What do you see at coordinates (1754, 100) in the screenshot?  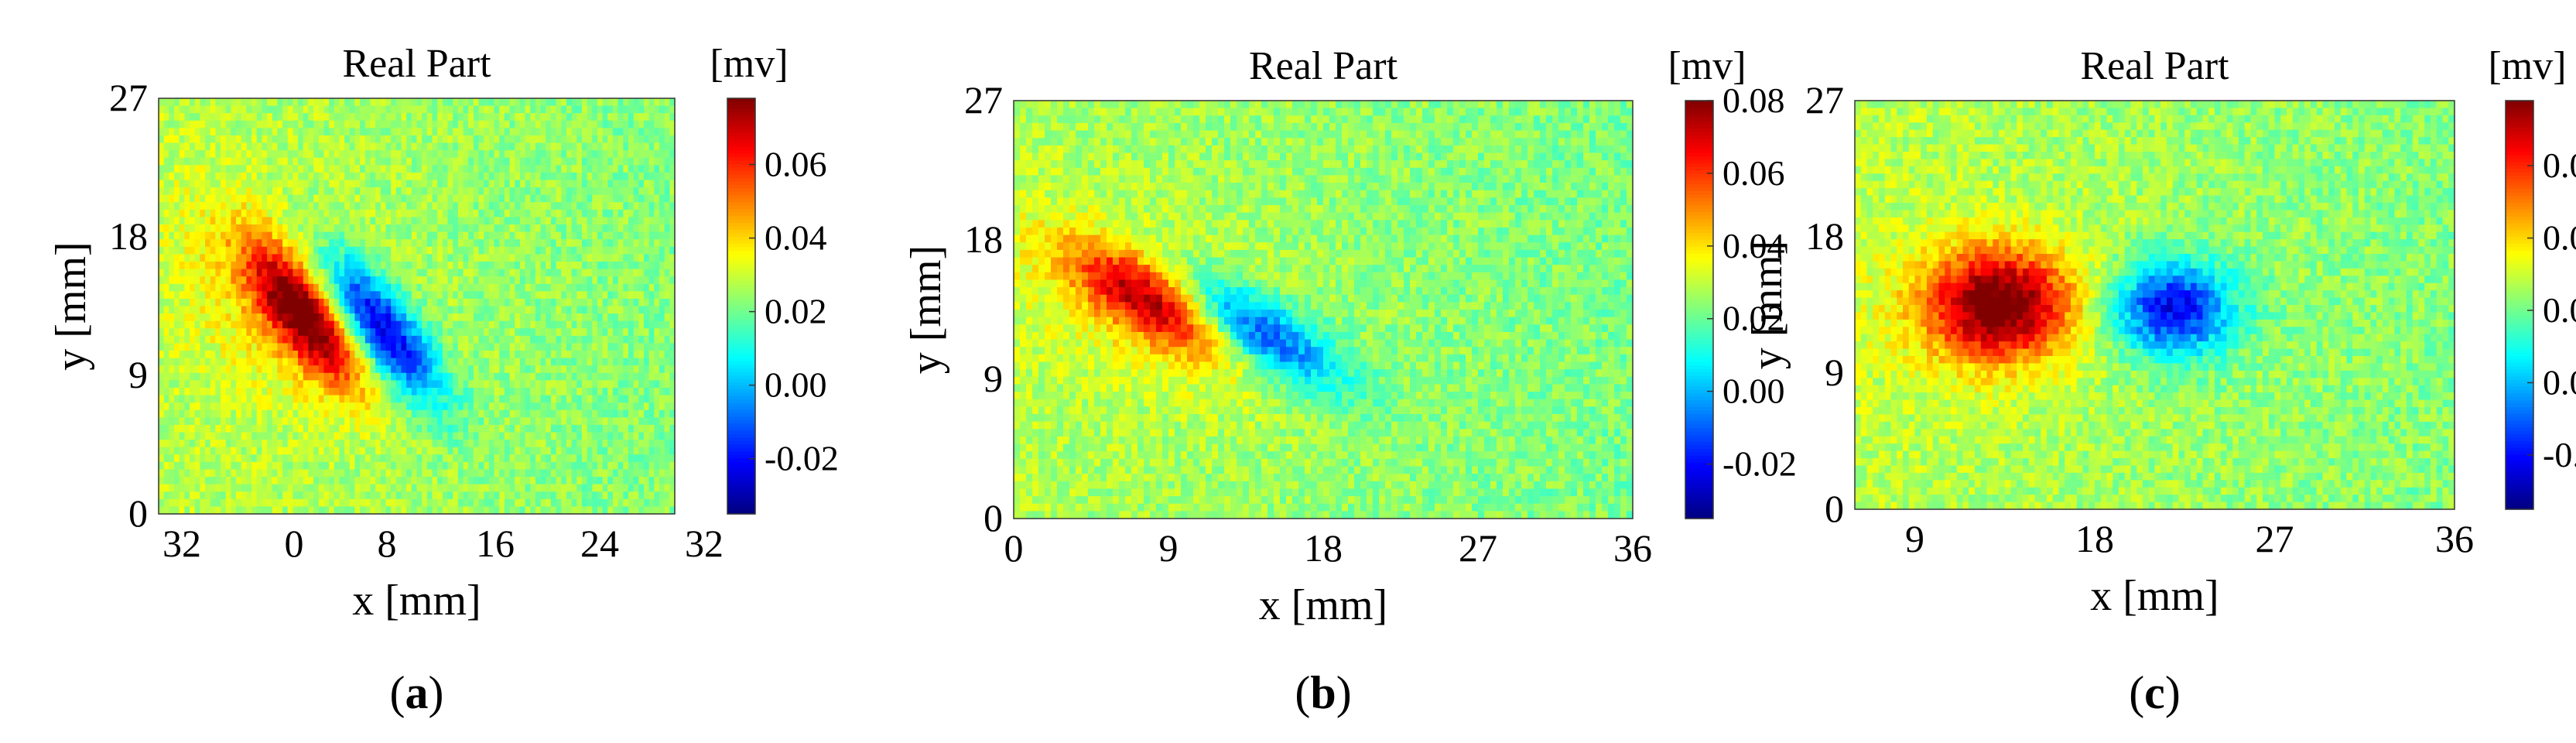 I see `colorbar-tick-label: 0.08` at bounding box center [1754, 100].